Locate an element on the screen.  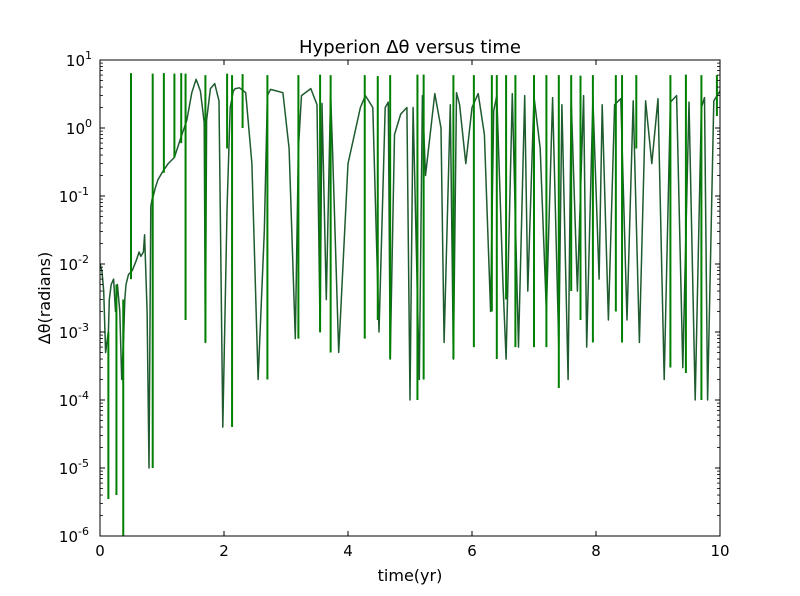
y-tick-exponent: -1 is located at coordinates (83, 191).